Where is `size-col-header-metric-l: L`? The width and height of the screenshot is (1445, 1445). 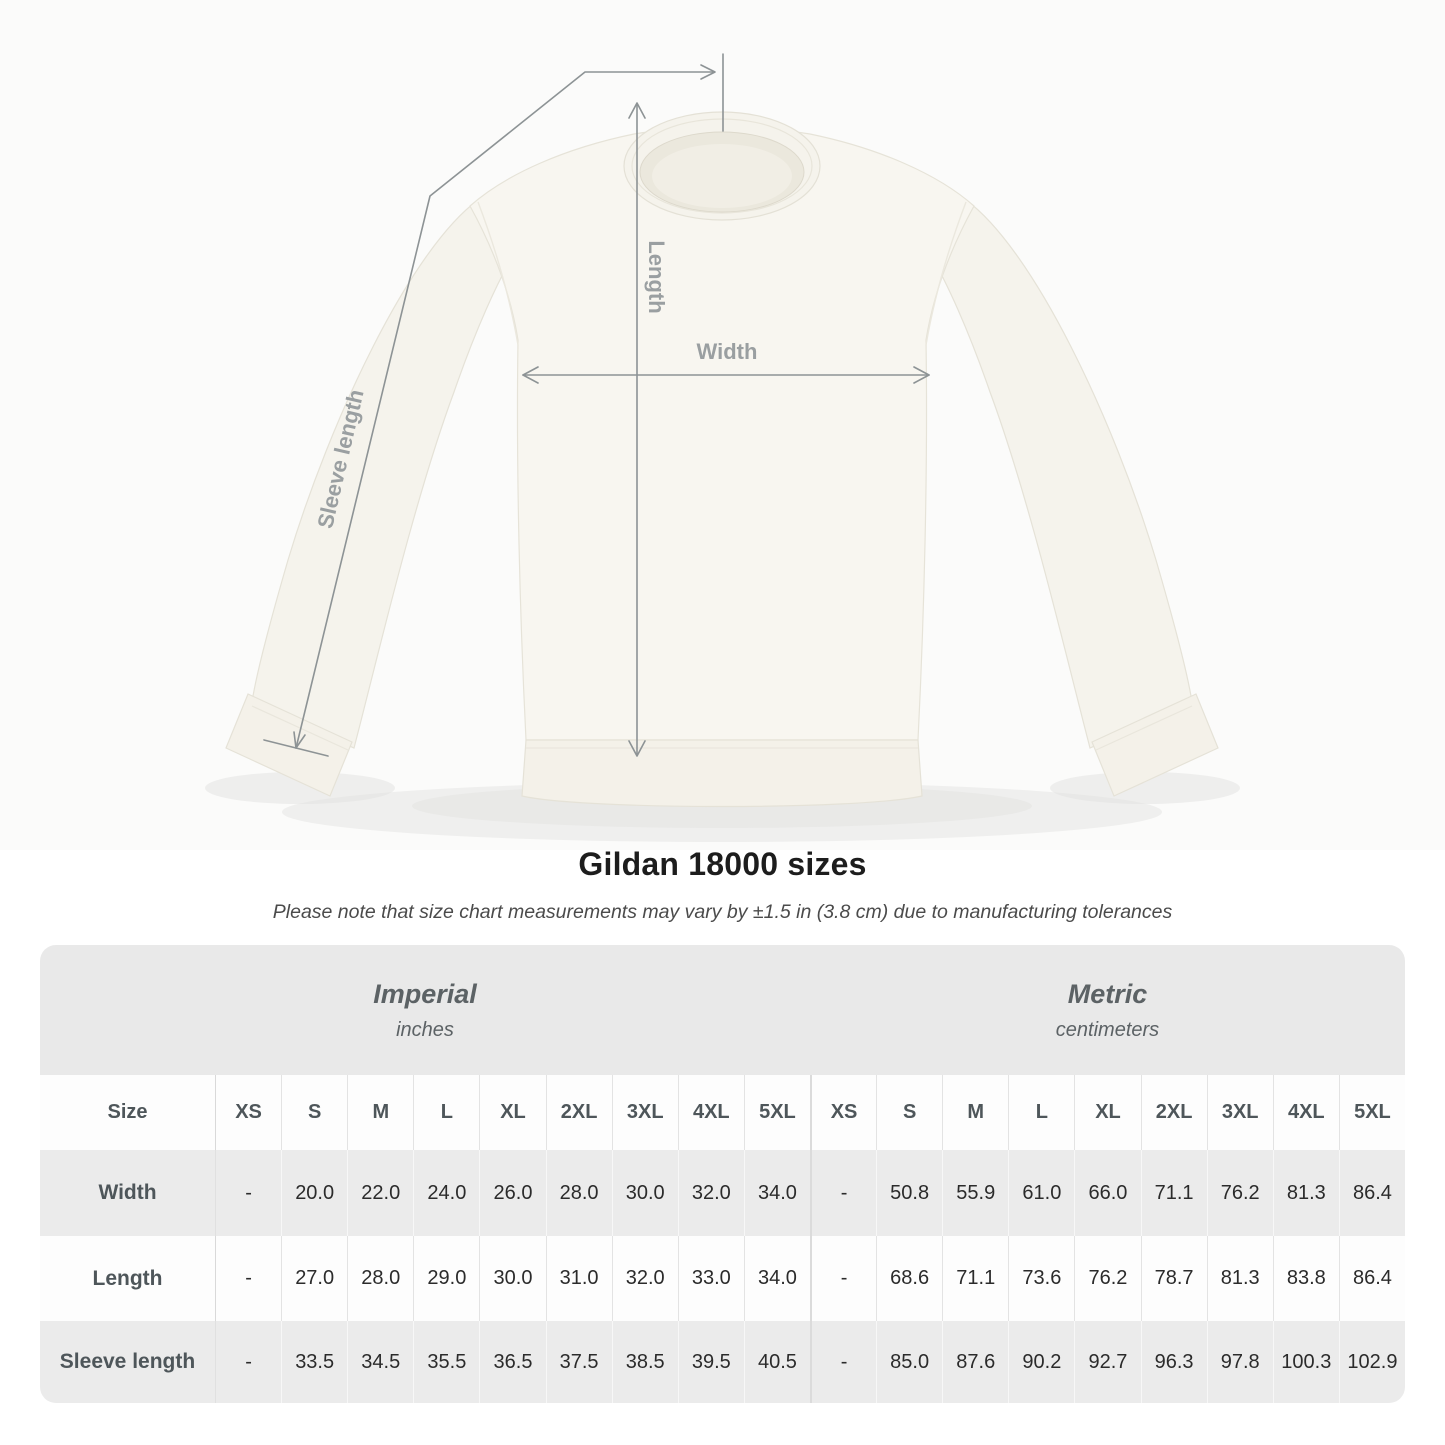
size-col-header-metric-l: L is located at coordinates (1041, 1112).